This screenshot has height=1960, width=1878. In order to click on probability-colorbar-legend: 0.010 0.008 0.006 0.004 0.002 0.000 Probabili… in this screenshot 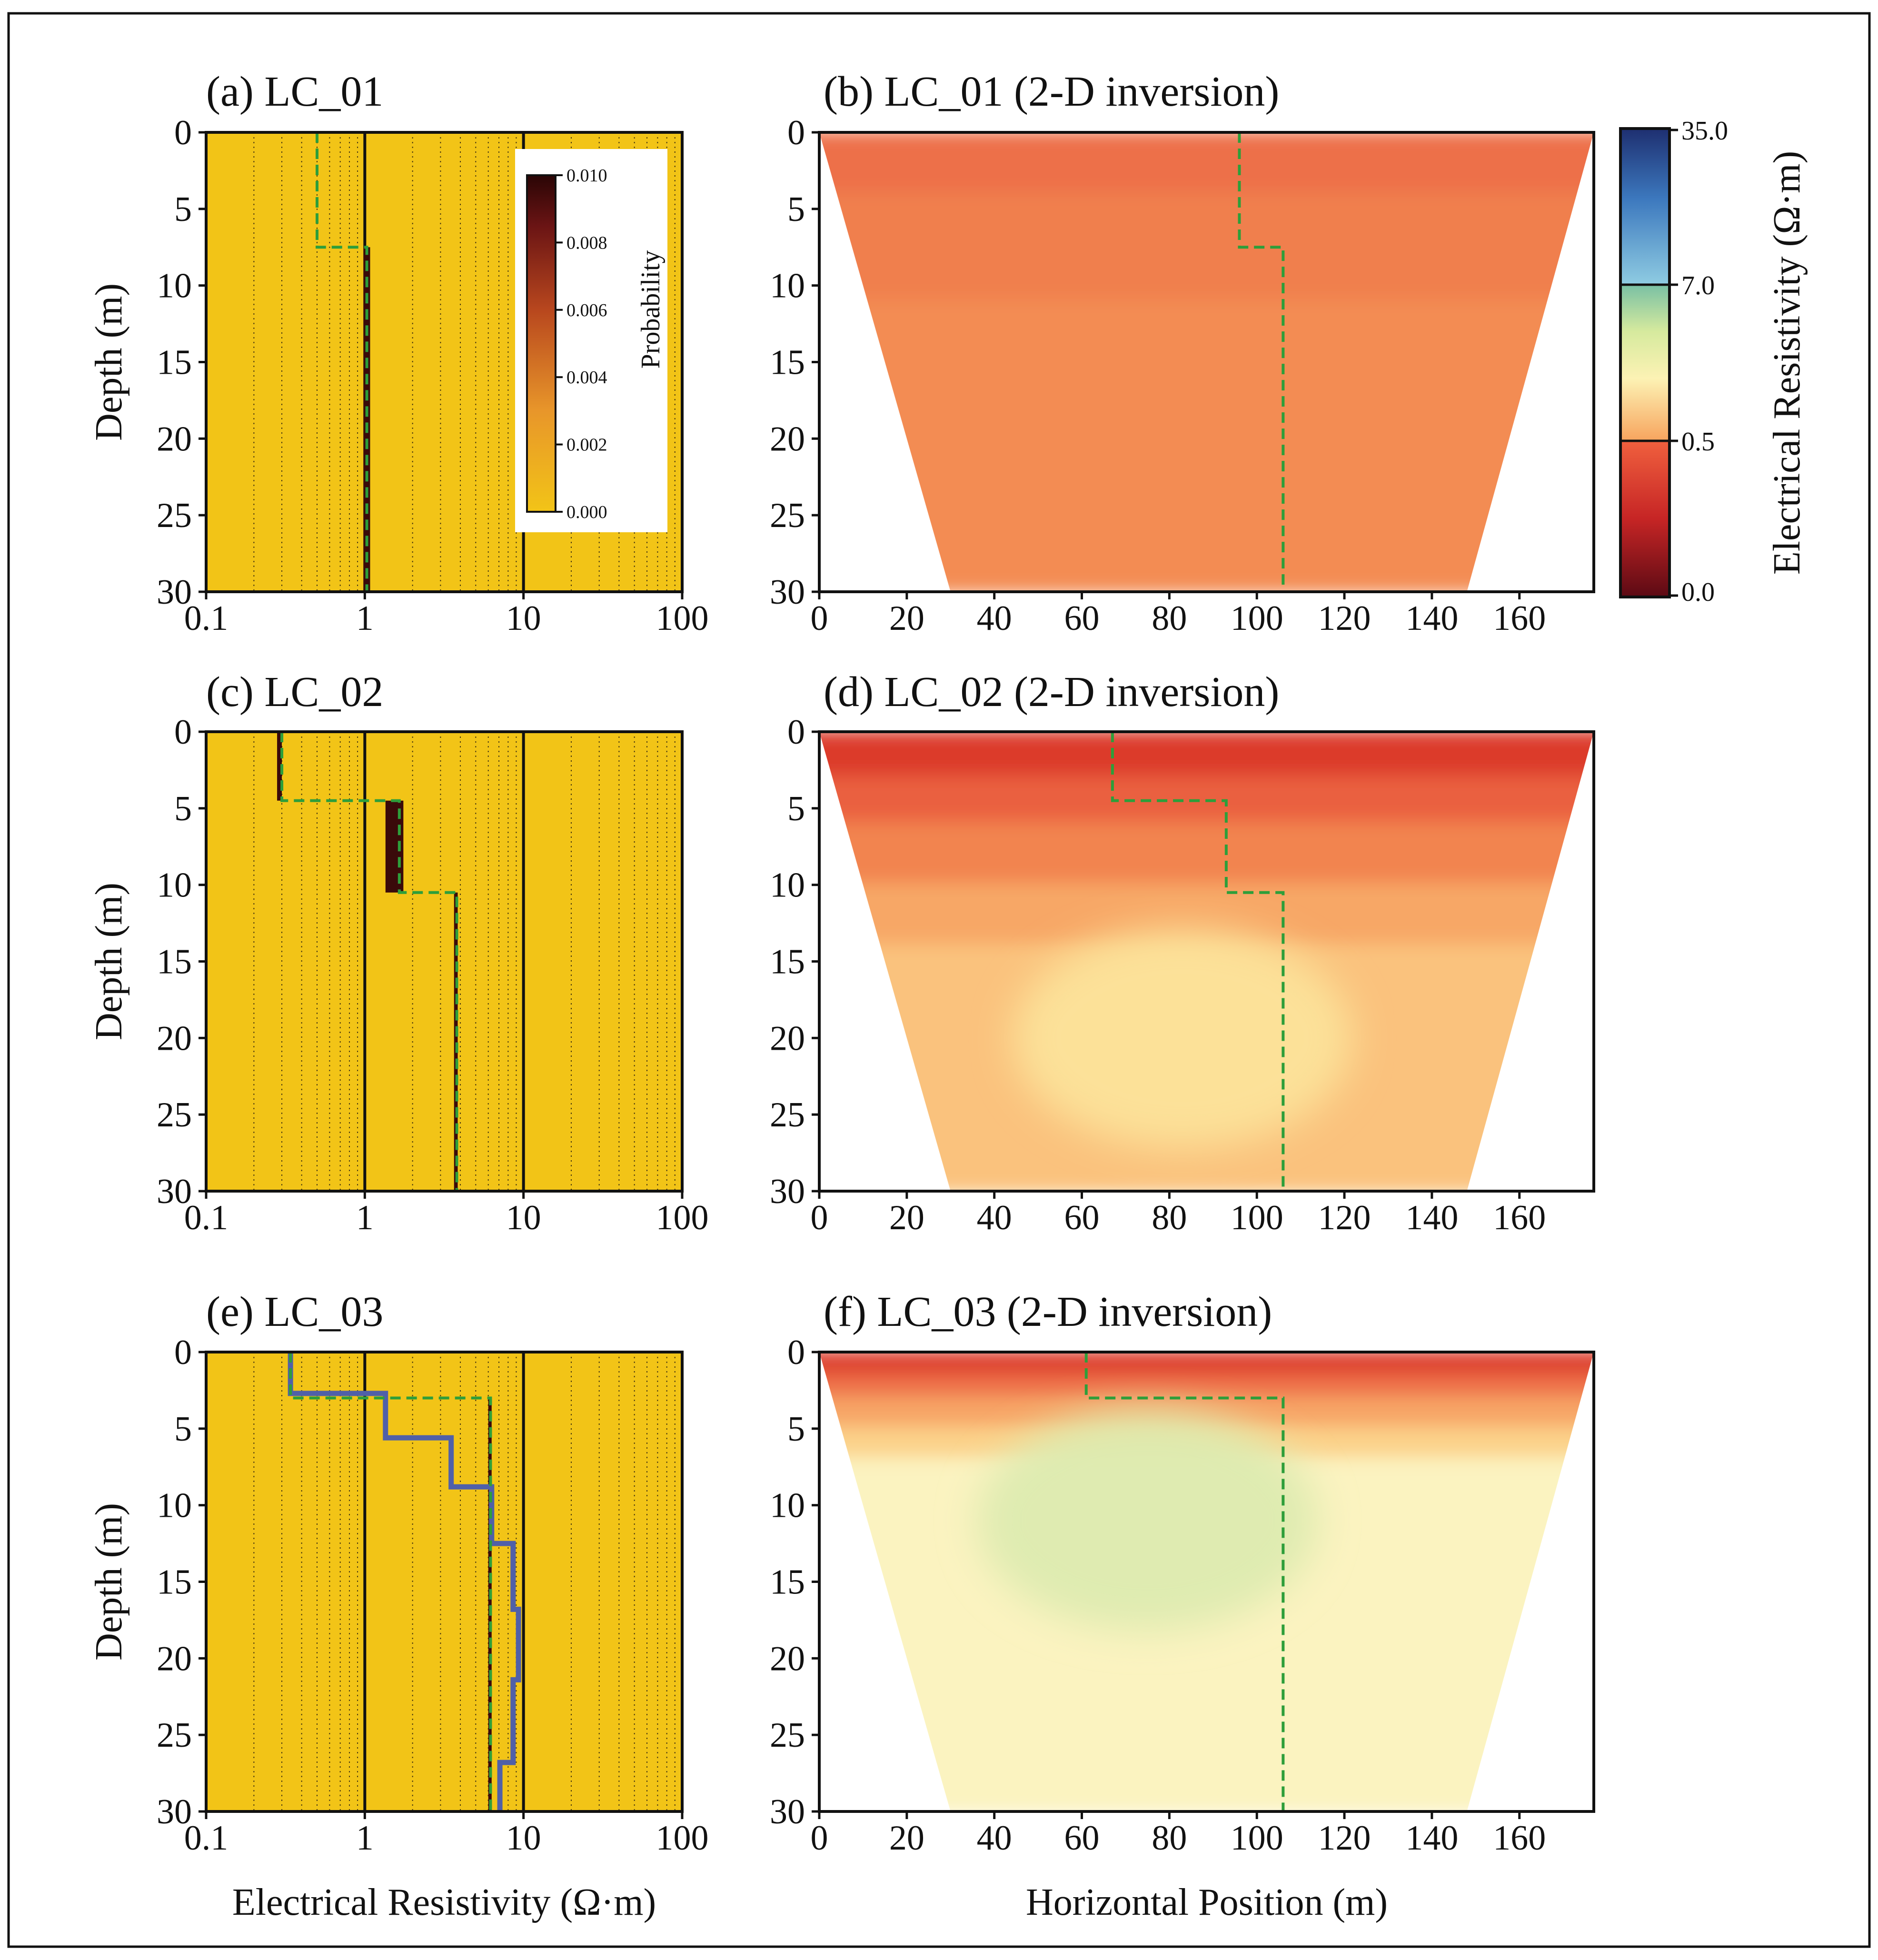, I will do `click(591, 340)`.